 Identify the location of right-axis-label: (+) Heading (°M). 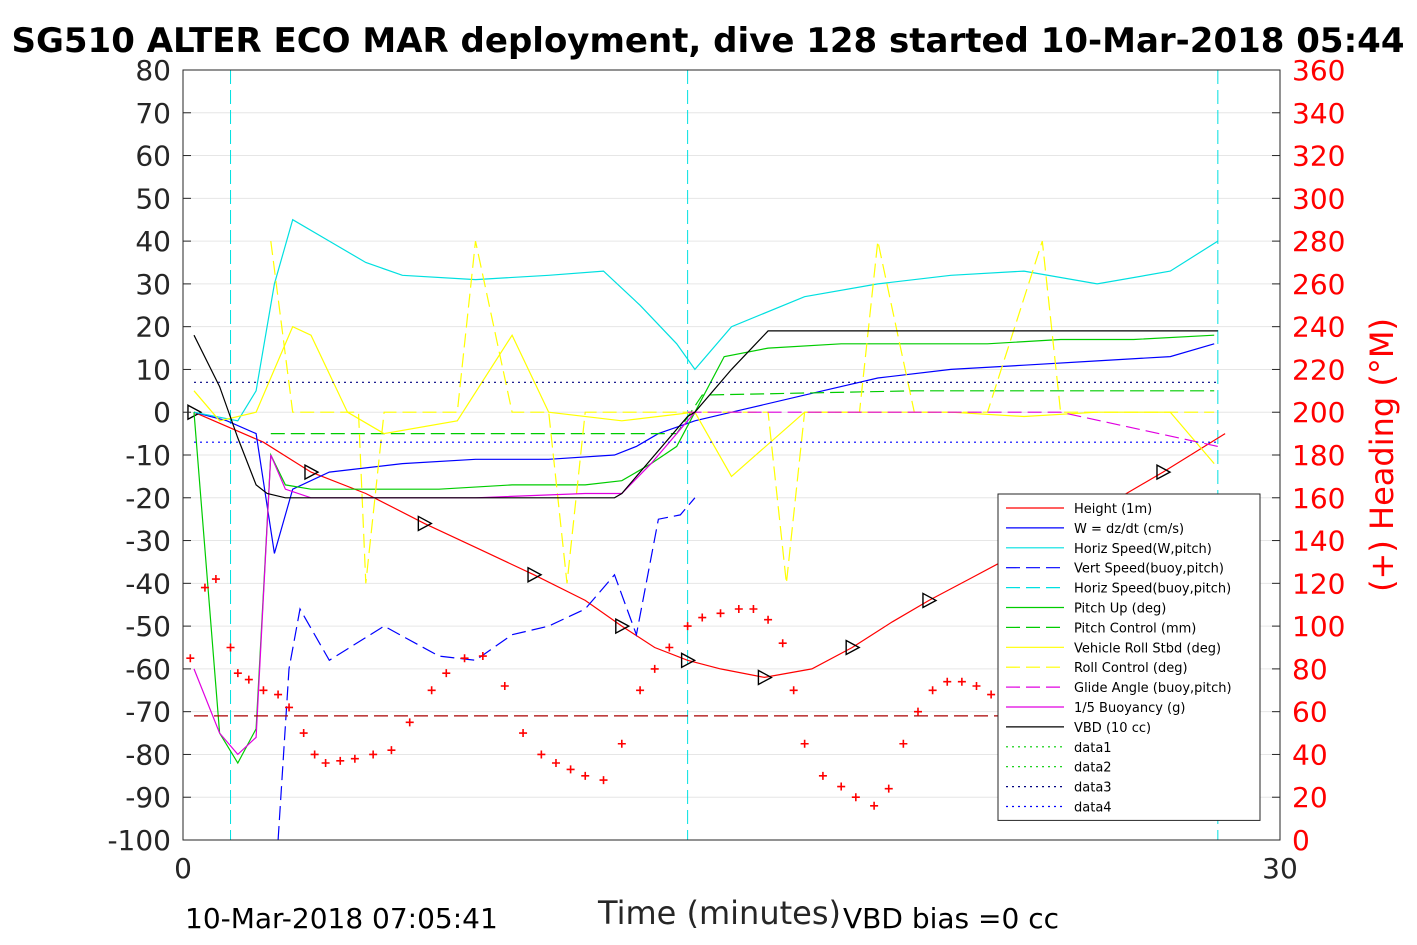
(1382, 455).